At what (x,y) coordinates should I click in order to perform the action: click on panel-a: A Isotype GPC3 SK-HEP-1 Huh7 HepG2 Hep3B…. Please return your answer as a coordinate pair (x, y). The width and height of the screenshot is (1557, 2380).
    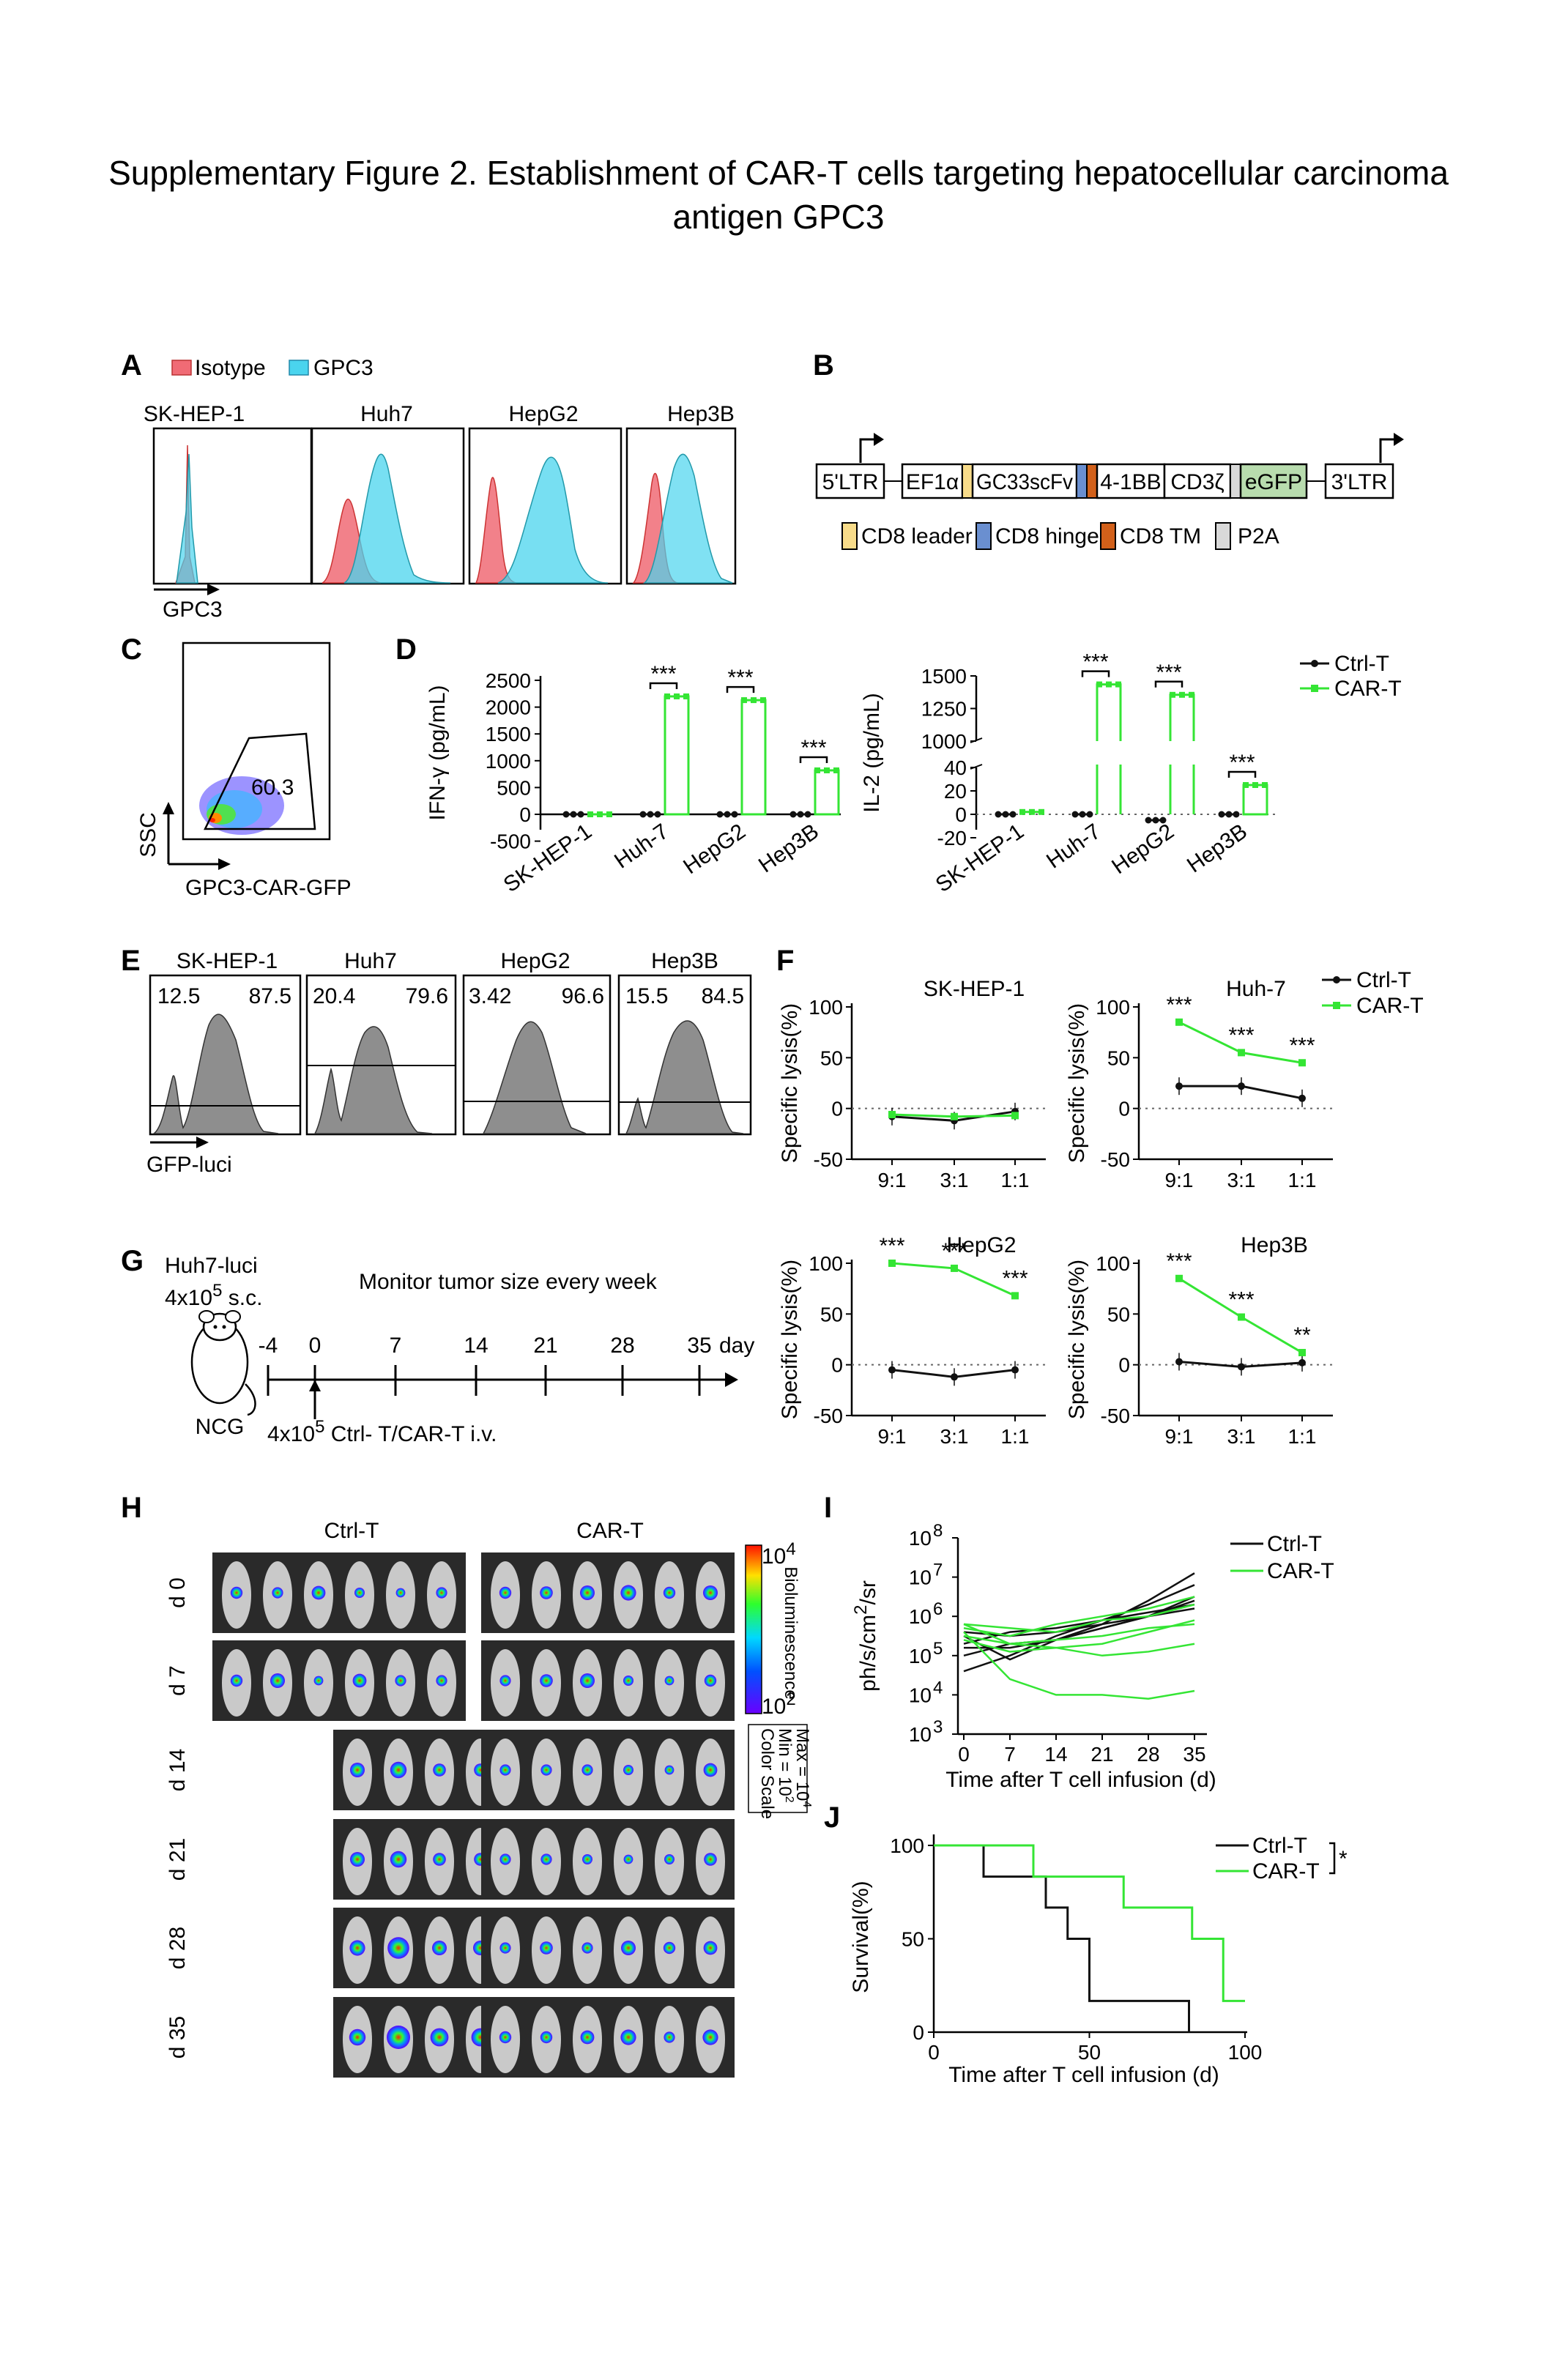
    Looking at the image, I should click on (429, 485).